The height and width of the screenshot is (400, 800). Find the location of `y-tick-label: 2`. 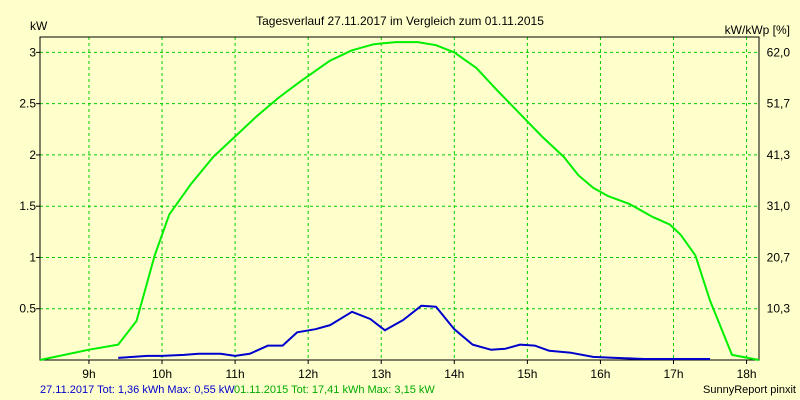

y-tick-label: 2 is located at coordinates (32, 155).